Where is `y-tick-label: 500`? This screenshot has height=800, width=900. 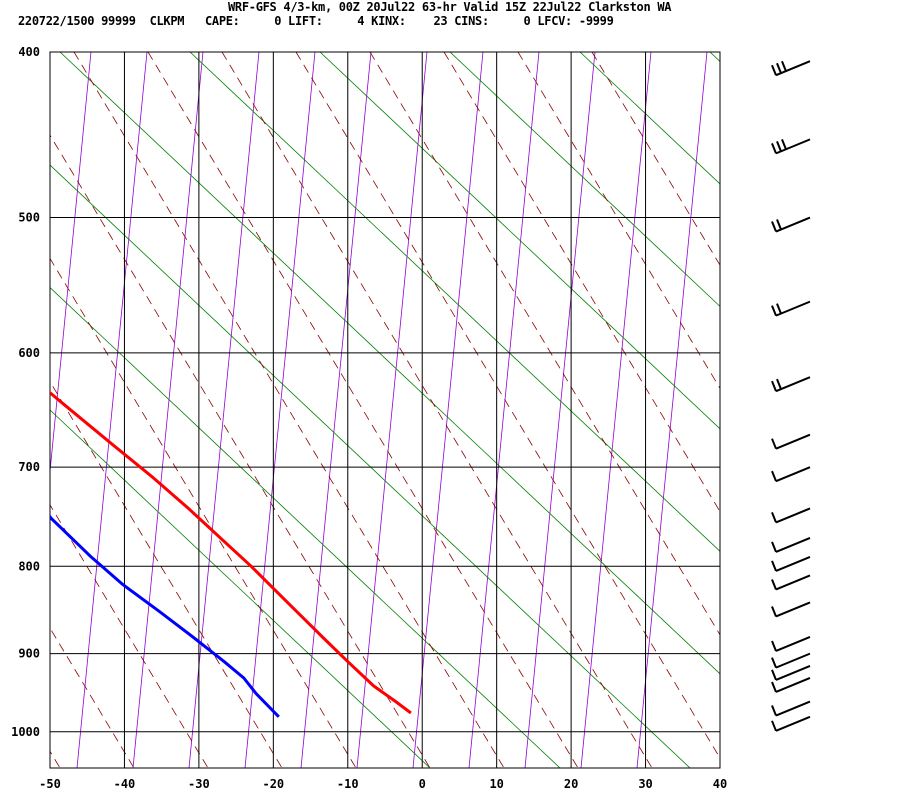 y-tick-label: 500 is located at coordinates (29, 218).